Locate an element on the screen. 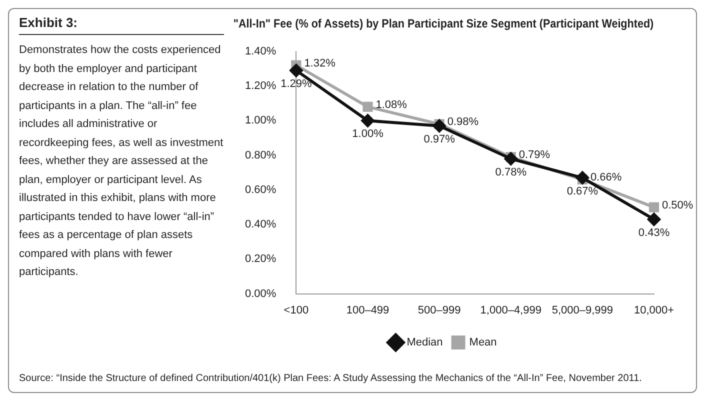  y-tick-label: 0.40% is located at coordinates (260, 224).